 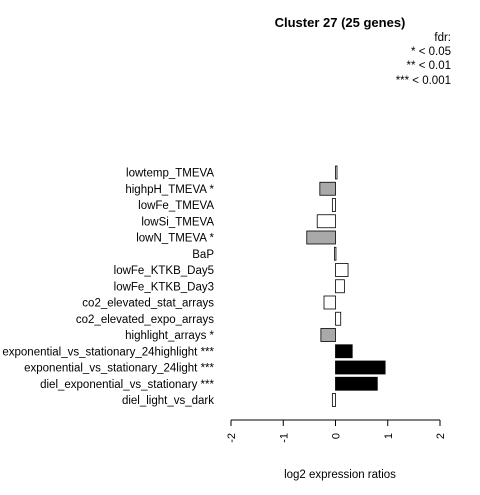 I want to click on legend: fdr: * < 0.05 ** < 0.01 *** < 0.001, so click(x=423, y=59).